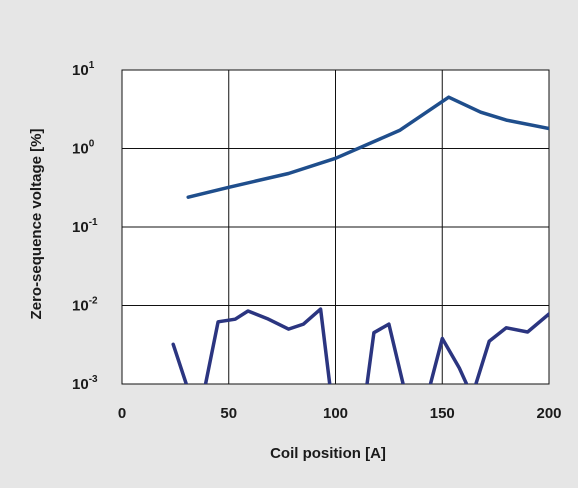  What do you see at coordinates (85, 305) in the screenshot?
I see `y-tick-label: 10⁻²` at bounding box center [85, 305].